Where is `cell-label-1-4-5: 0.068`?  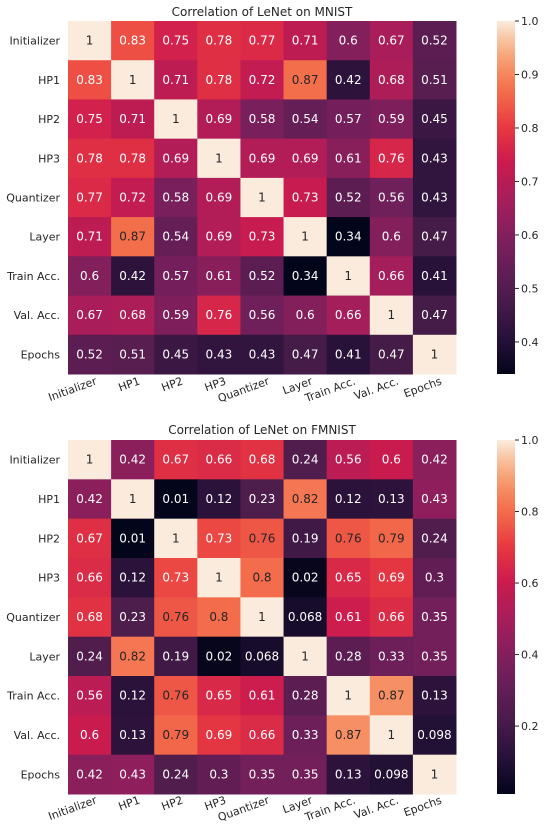 cell-label-1-4-5: 0.068 is located at coordinates (305, 617).